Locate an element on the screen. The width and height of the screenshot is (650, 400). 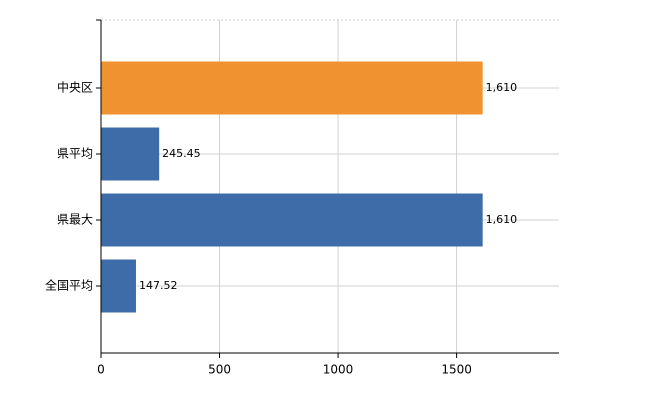
value-label: 147.52 is located at coordinates (158, 285).